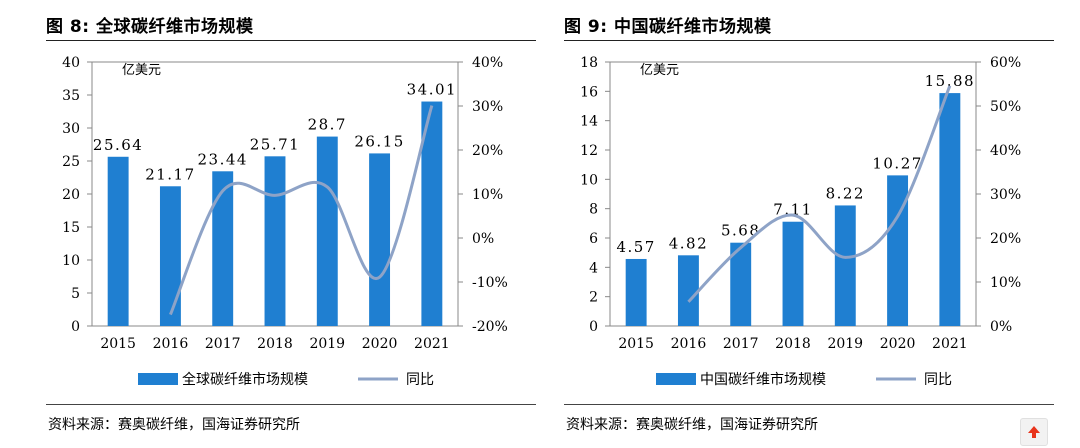 The height and width of the screenshot is (448, 1080). Describe the element at coordinates (1005, 63) in the screenshot. I see `right-axis-tick-label: 60%` at that location.